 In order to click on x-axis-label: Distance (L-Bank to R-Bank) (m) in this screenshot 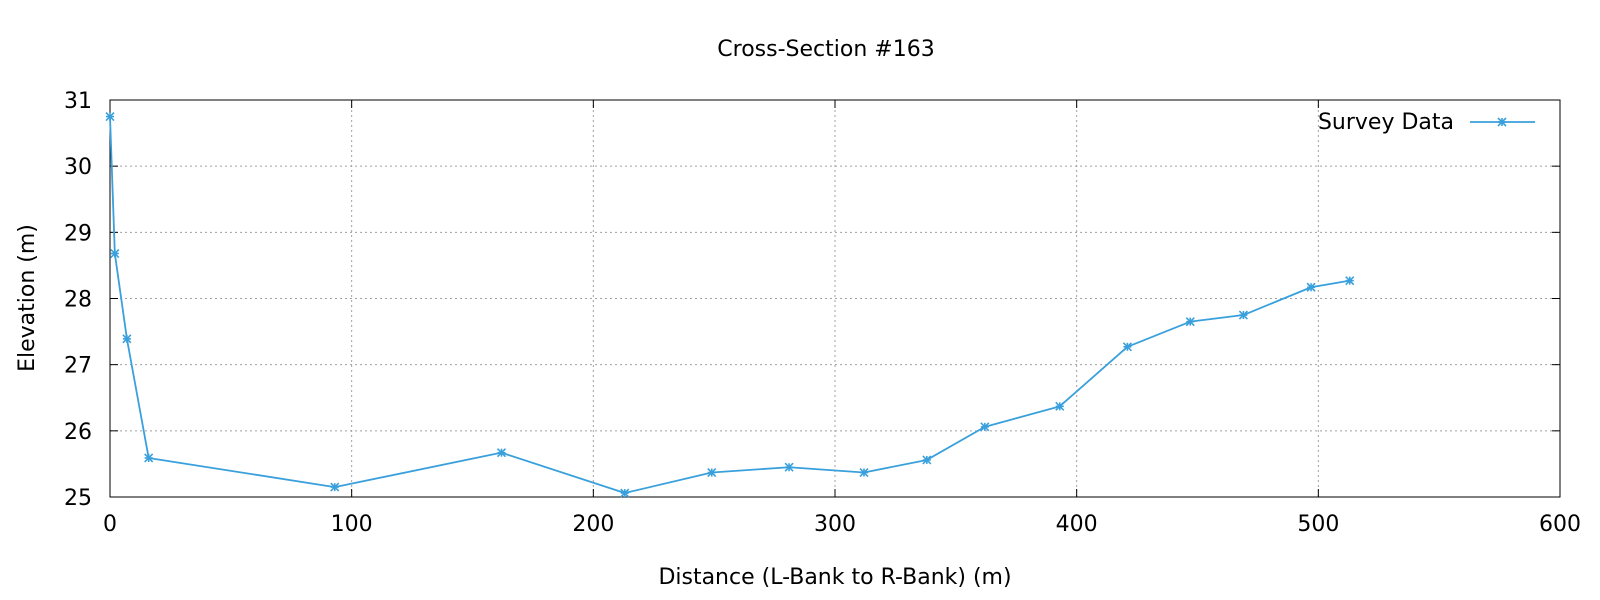, I will do `click(834, 577)`.